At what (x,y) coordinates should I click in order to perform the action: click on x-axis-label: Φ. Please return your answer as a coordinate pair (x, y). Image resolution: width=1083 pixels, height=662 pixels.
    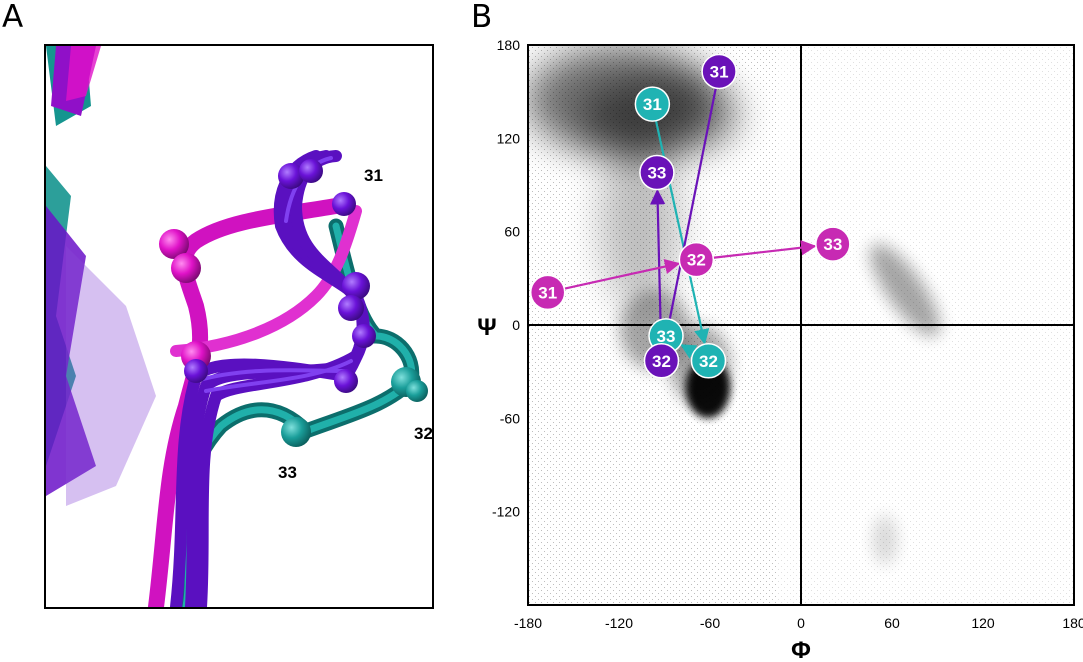
    Looking at the image, I should click on (801, 649).